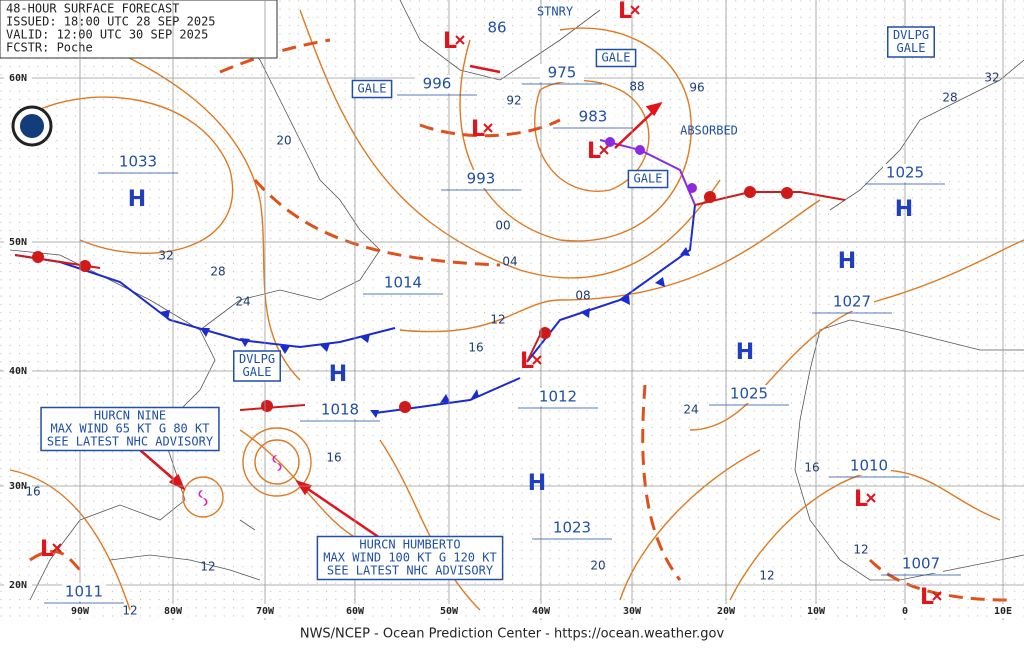  What do you see at coordinates (265, 611) in the screenshot?
I see `lon-label: 70W` at bounding box center [265, 611].